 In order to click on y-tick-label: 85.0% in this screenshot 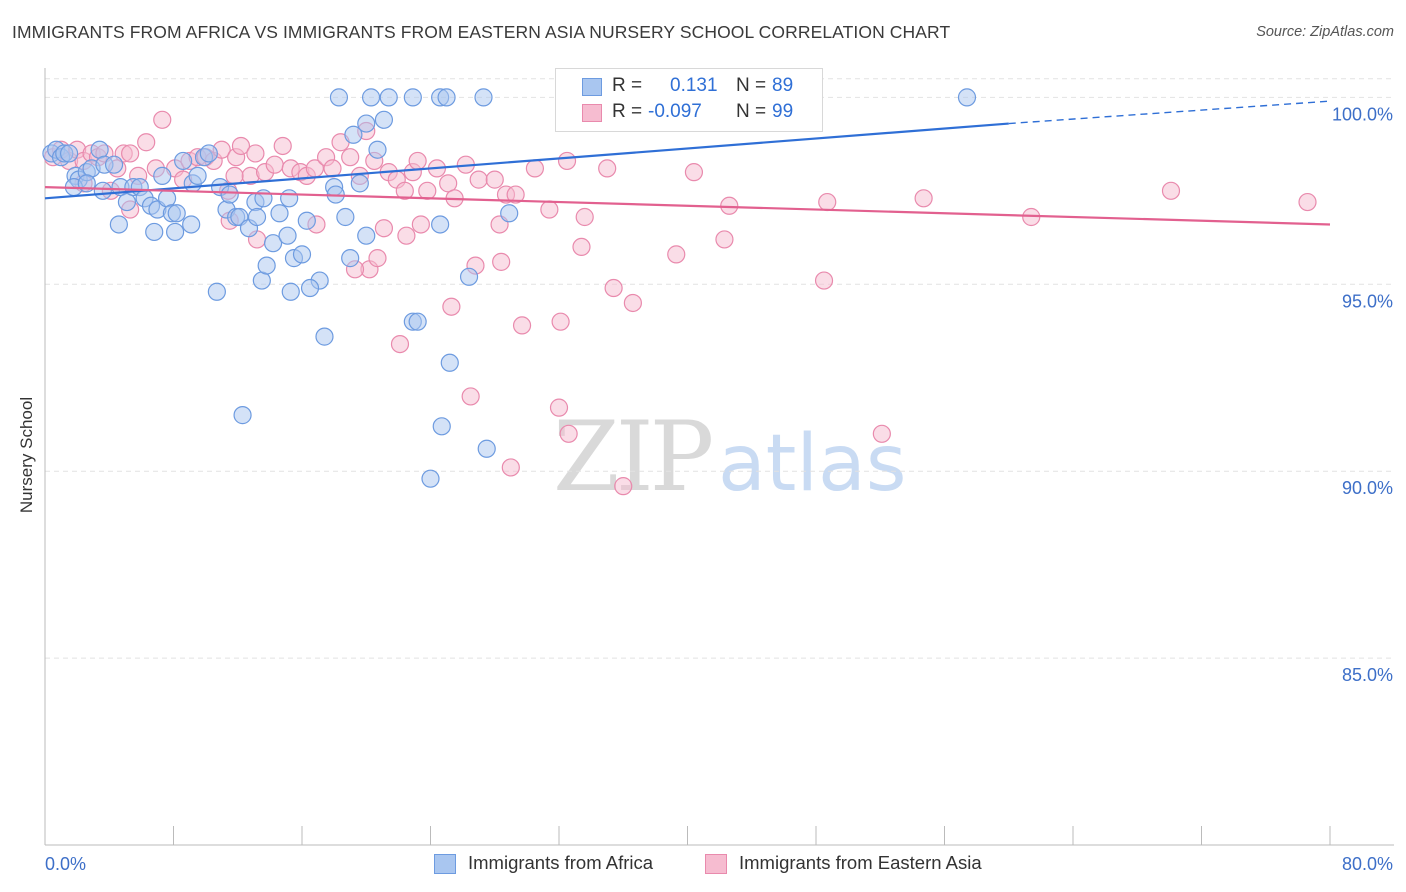, I will do `click(1367, 675)`.